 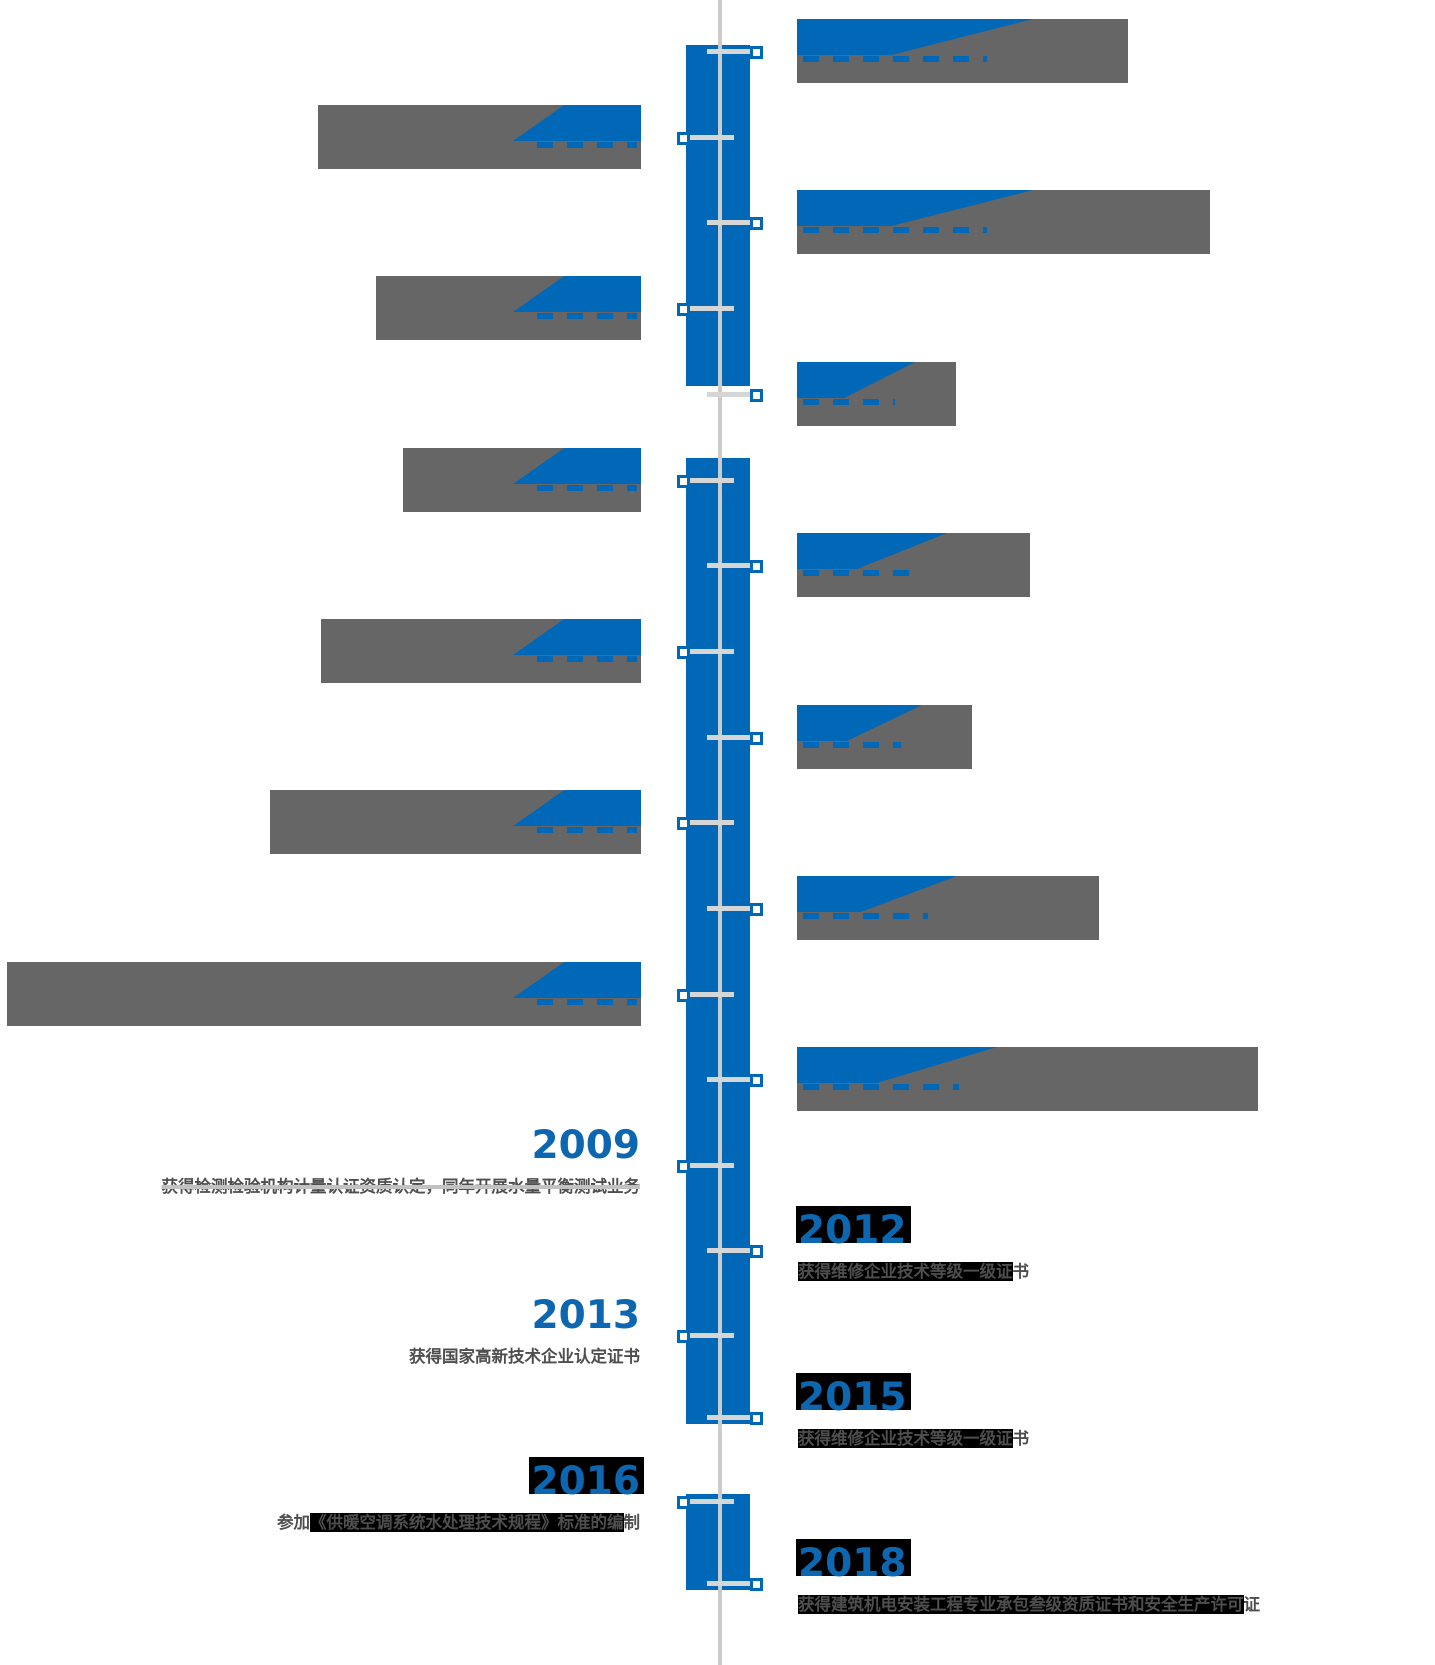 I want to click on milestone-description: 参加《供暖空调系统水处理技术规程》标准的编制, so click(x=458, y=1522).